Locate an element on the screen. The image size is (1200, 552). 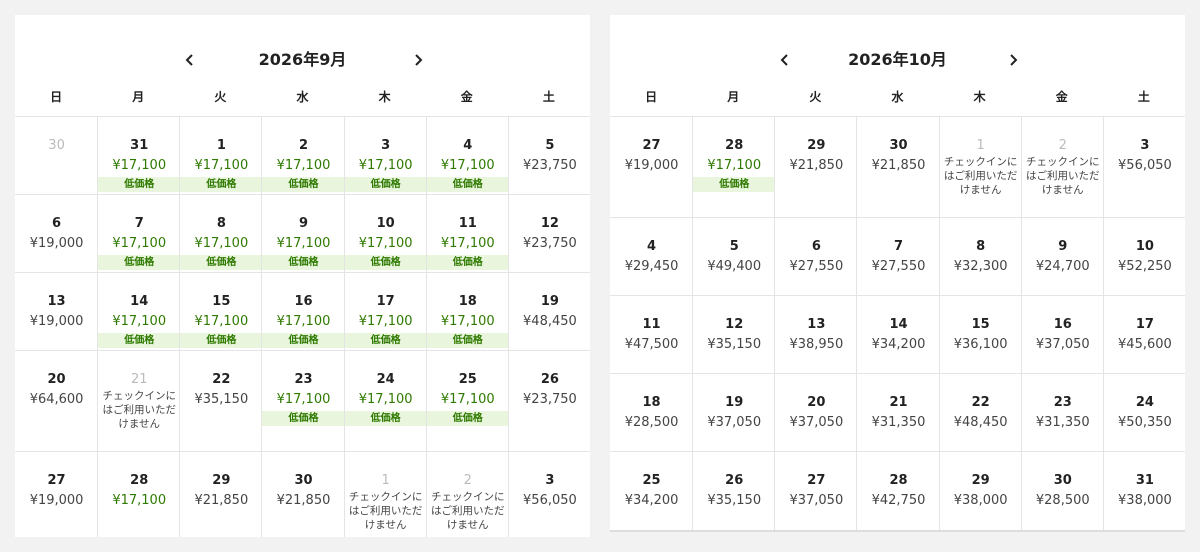
day-cell: 22 ¥48,450 is located at coordinates (980, 412).